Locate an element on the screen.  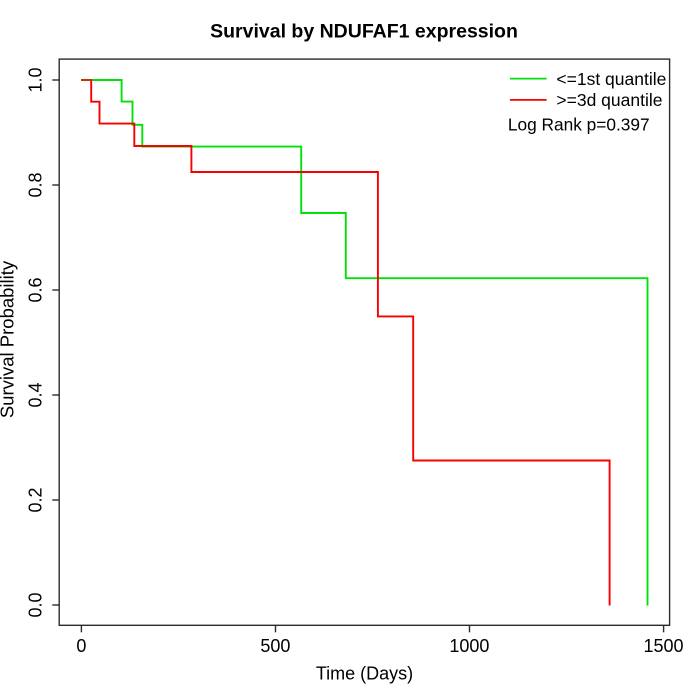
svg-text: Survival by NDUFAF1 expression is located at coordinates (364, 32).